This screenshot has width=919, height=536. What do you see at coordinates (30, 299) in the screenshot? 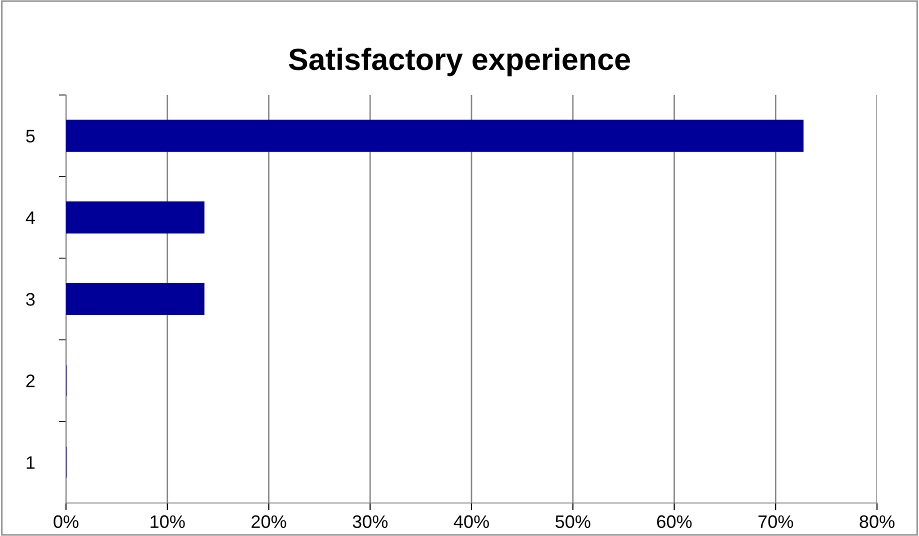
I see `y-tick-label: 3` at bounding box center [30, 299].